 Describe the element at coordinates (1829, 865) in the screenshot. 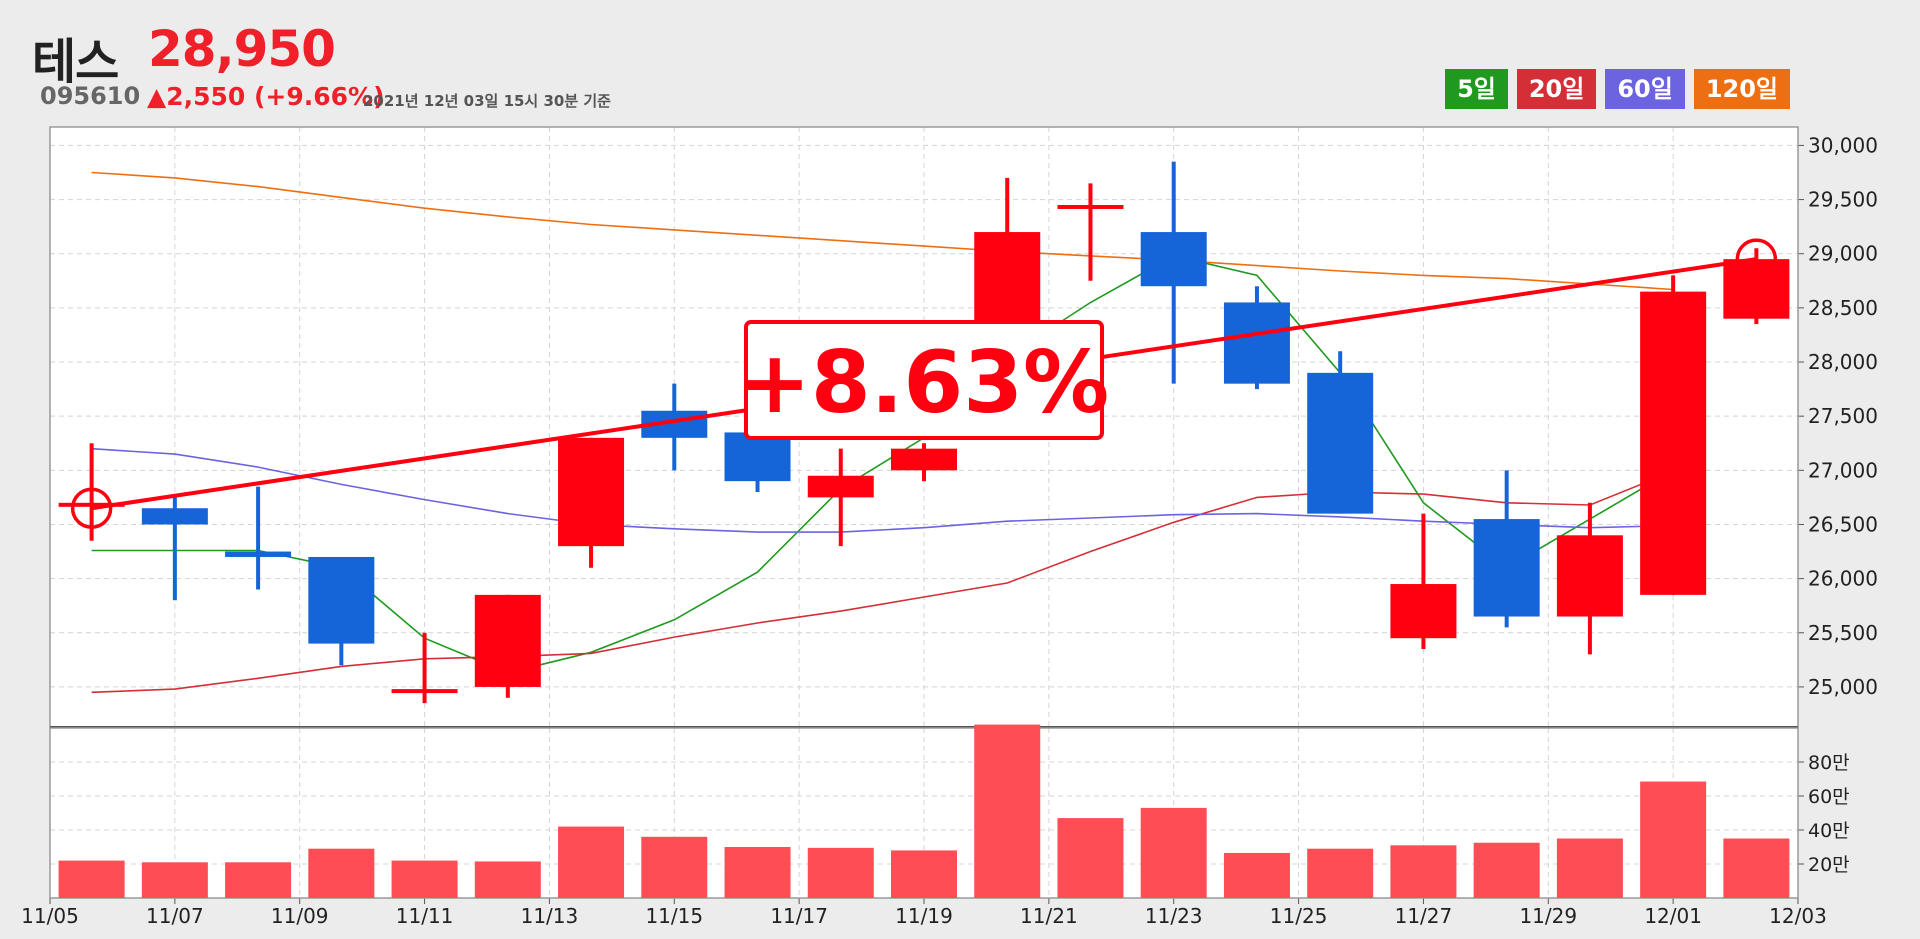

I see `volume-tick-label: 20만` at that location.